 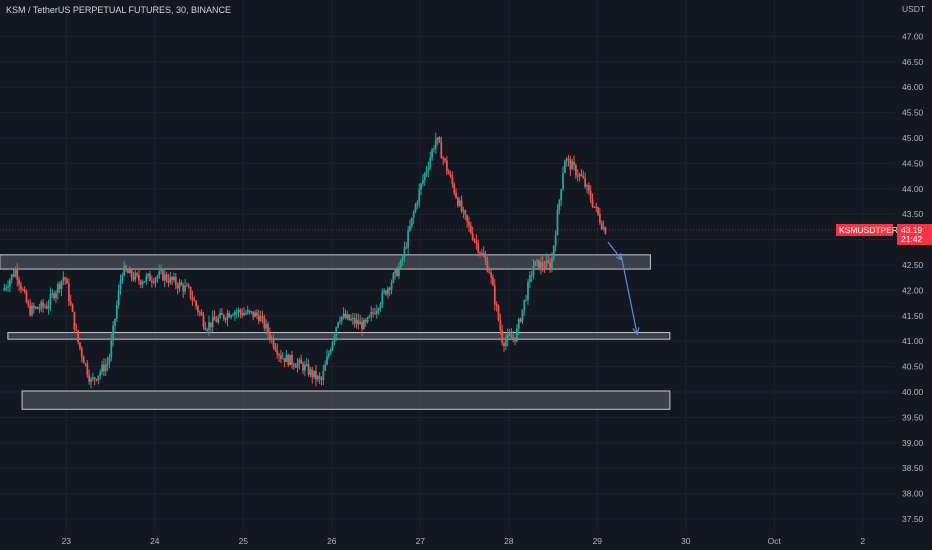 I want to click on price-tick-label: 44.50, so click(x=913, y=163).